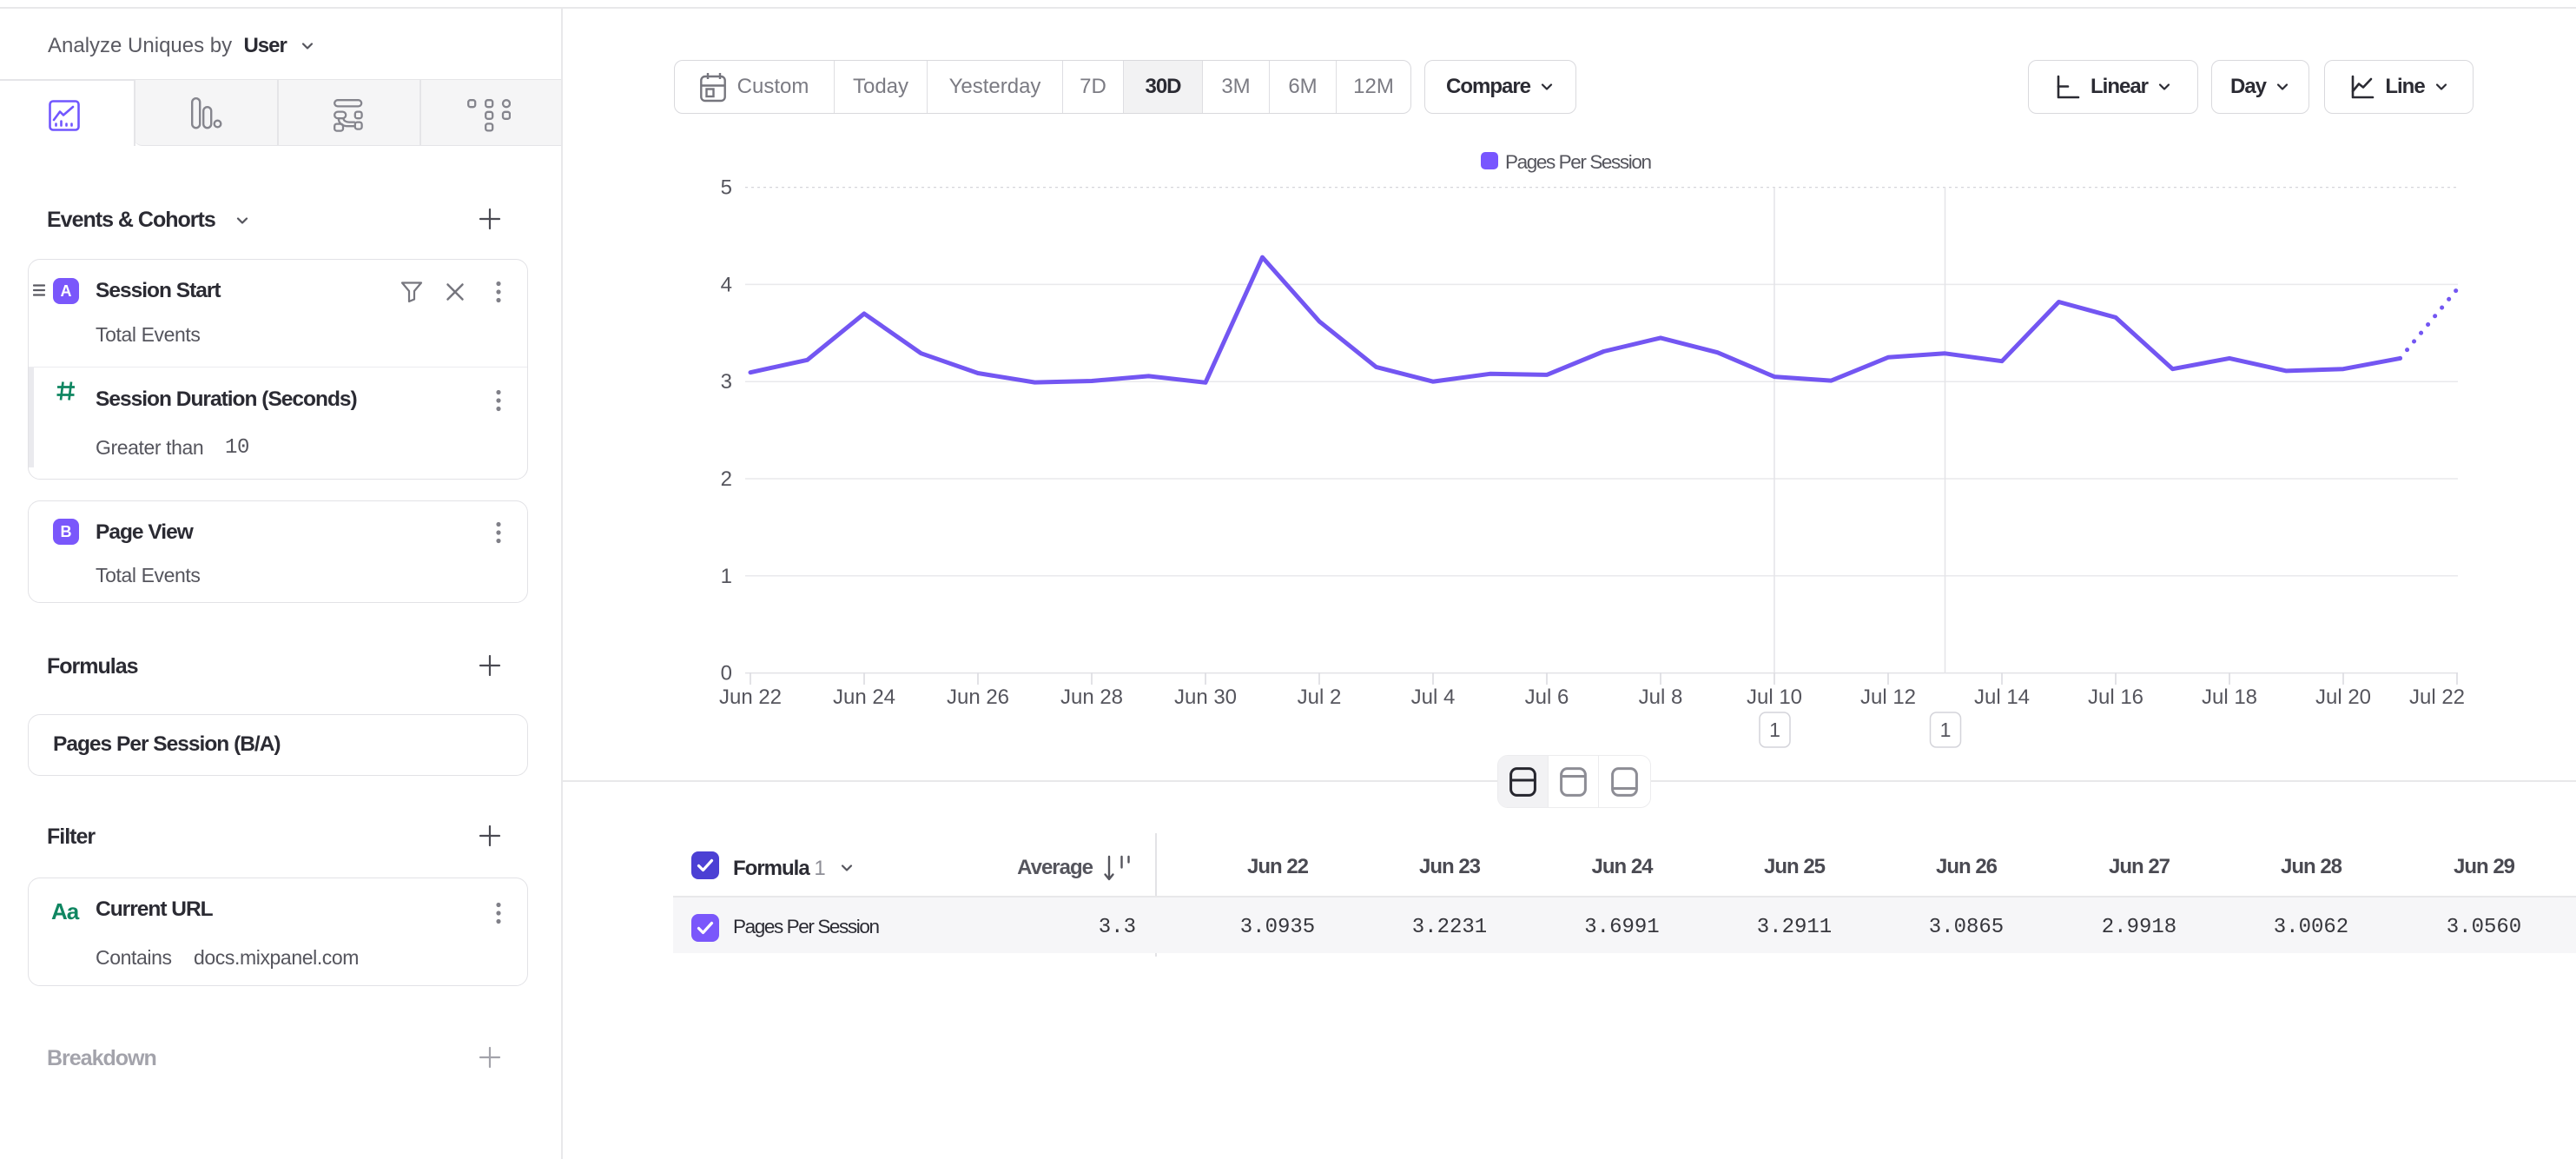 This screenshot has width=2576, height=1159. I want to click on svg-text: 4, so click(726, 284).